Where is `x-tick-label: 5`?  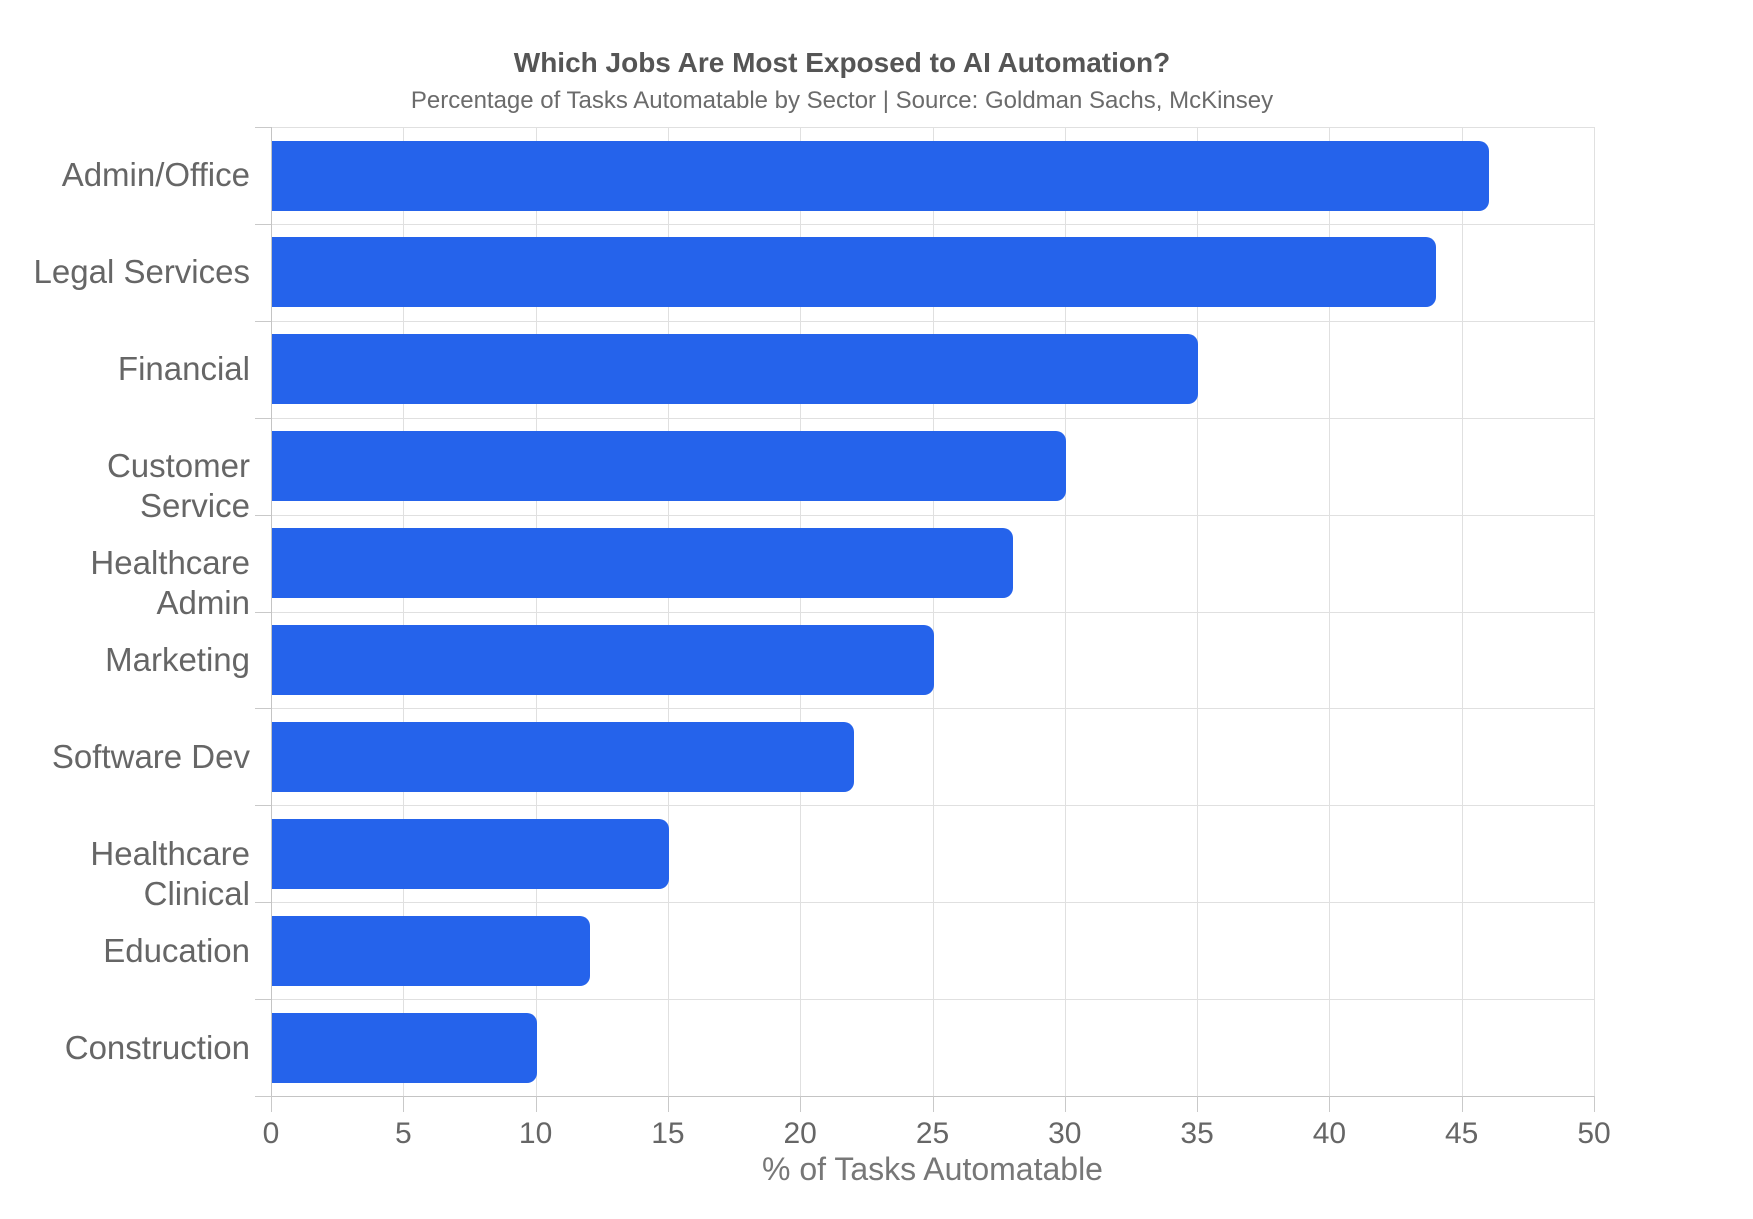
x-tick-label: 5 is located at coordinates (403, 1133).